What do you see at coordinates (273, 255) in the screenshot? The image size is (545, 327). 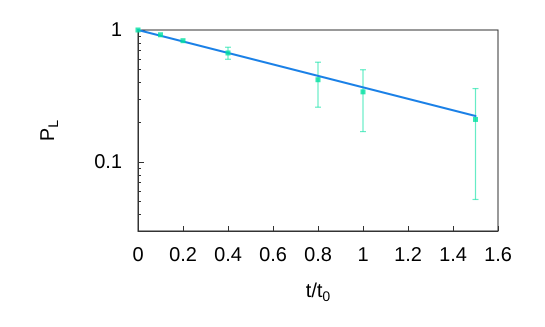 I see `x-tick-label: 0.6` at bounding box center [273, 255].